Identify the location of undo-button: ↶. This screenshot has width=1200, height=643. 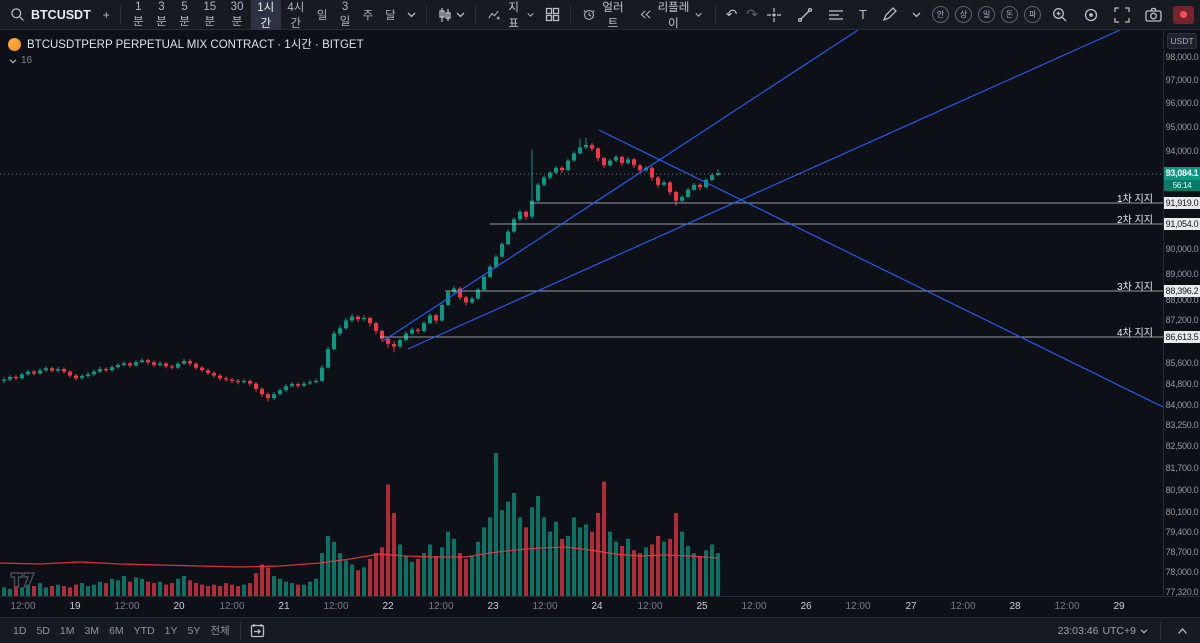
(732, 14).